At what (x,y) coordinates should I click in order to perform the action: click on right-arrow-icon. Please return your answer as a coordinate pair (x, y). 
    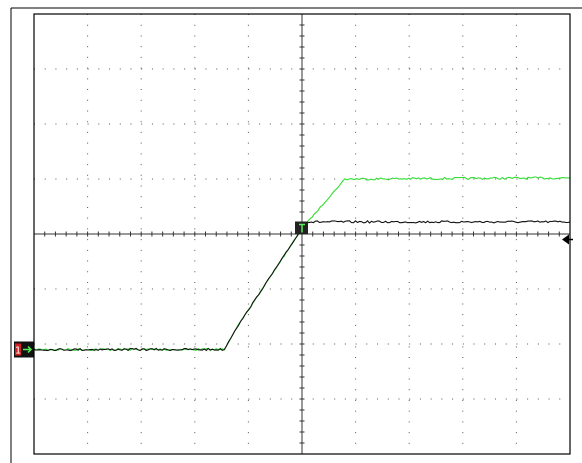
    Looking at the image, I should click on (28, 349).